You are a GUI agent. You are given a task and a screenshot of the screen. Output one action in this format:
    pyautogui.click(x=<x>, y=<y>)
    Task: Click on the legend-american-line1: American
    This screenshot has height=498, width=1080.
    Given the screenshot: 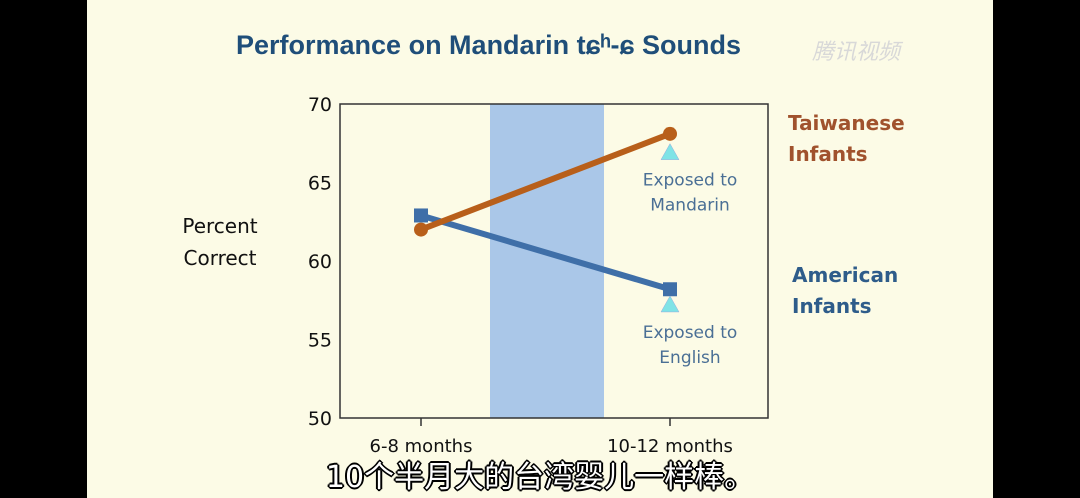 What is the action you would take?
    pyautogui.click(x=845, y=275)
    